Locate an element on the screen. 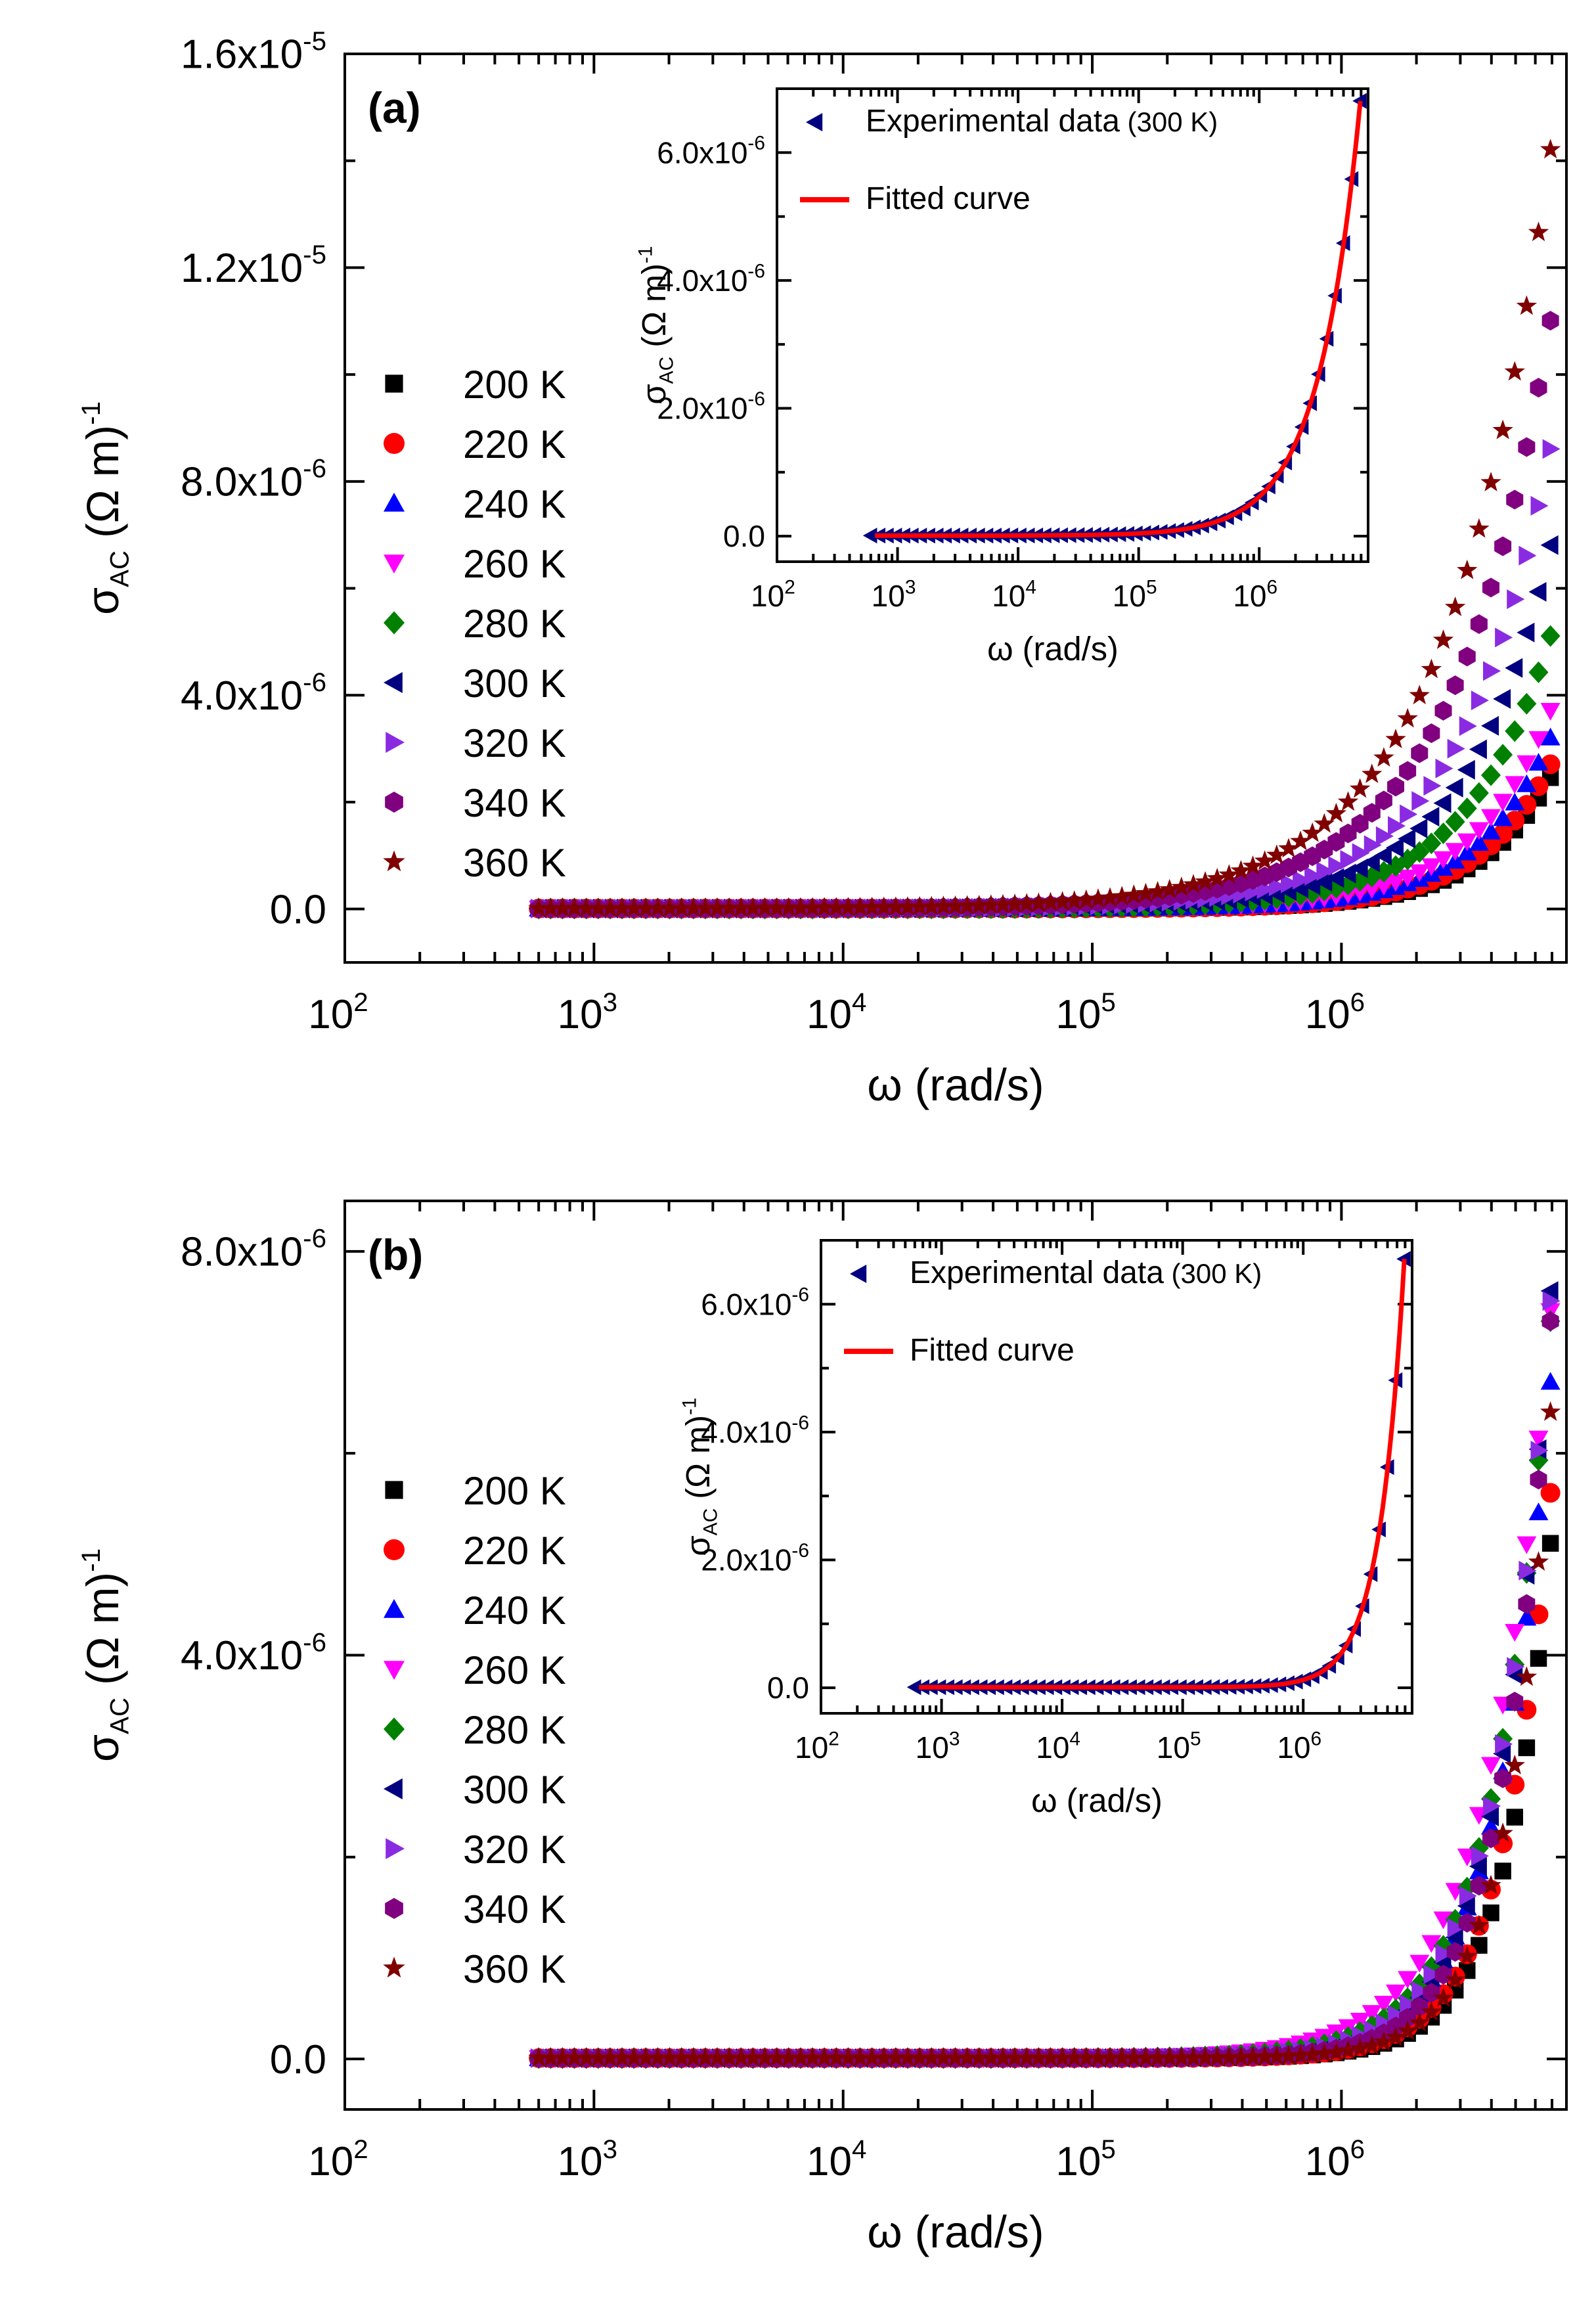  legend-label: 200 K is located at coordinates (514, 385).